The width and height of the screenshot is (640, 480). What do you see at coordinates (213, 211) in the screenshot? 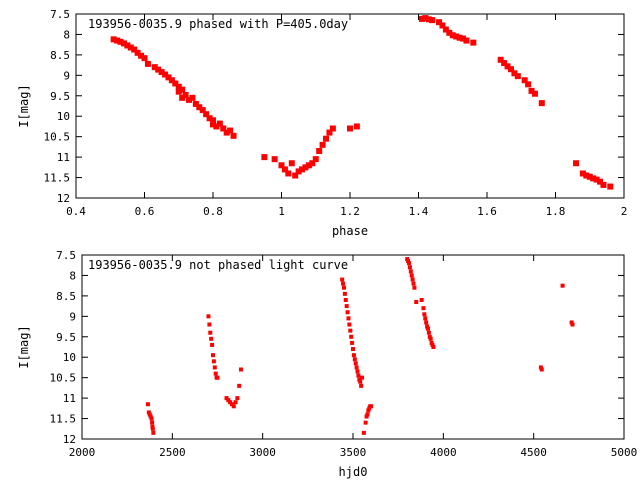
I see `phased-x-tick-label: 0.8` at bounding box center [213, 211].